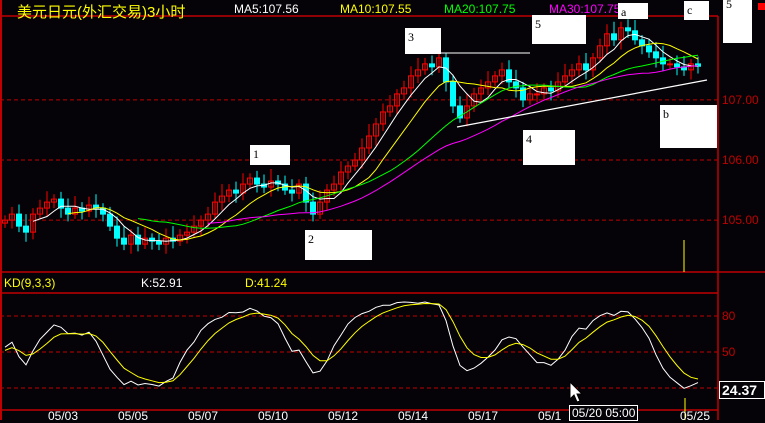  Describe the element at coordinates (63, 416) in the screenshot. I see `date-tick: 05/03` at that location.